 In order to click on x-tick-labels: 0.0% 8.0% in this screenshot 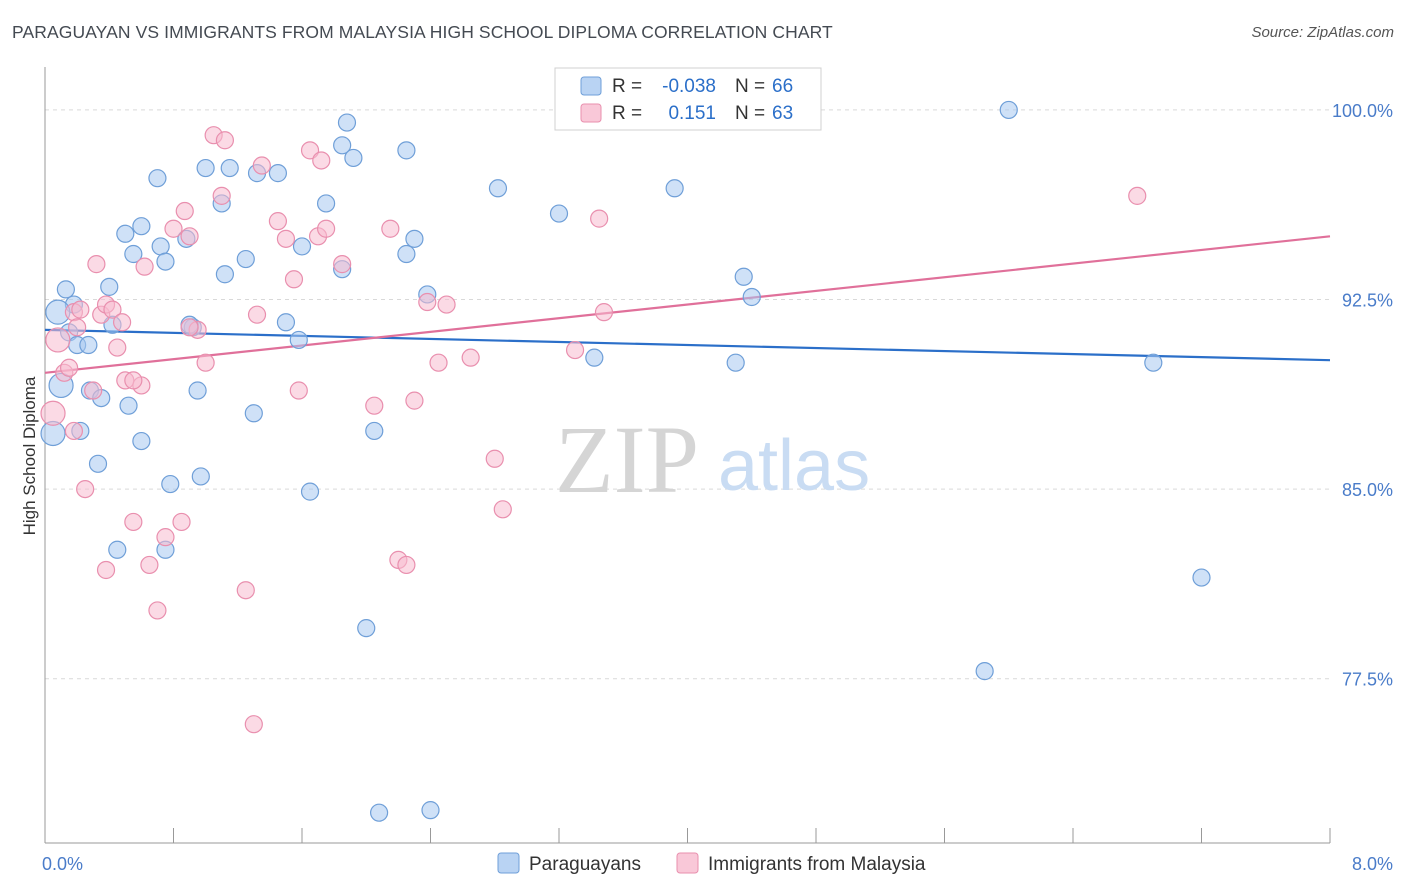, I will do `click(717, 864)`.